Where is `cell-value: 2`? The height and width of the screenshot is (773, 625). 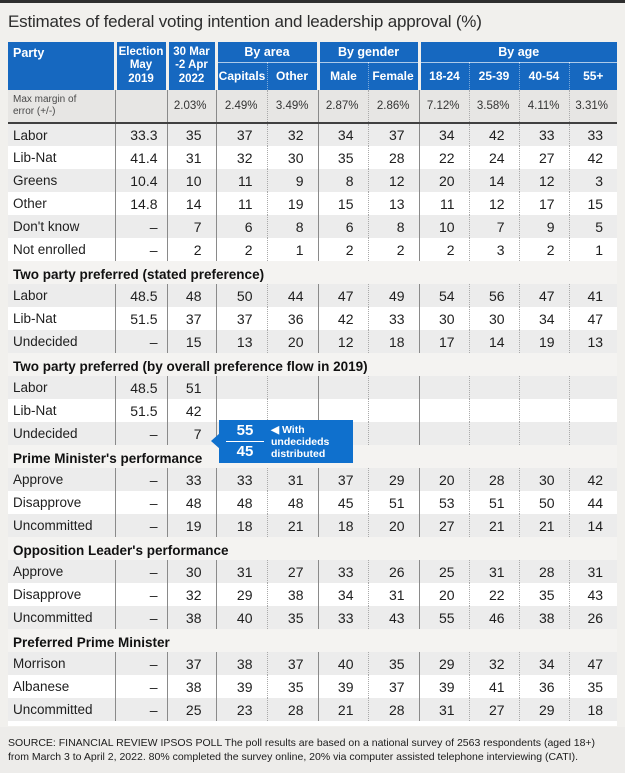 cell-value: 2 is located at coordinates (393, 249).